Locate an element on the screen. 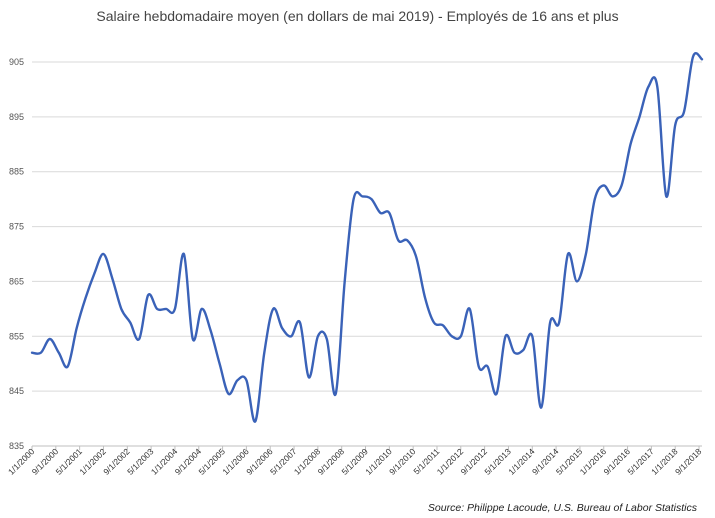  y-tick-label: 875 is located at coordinates (16, 227).